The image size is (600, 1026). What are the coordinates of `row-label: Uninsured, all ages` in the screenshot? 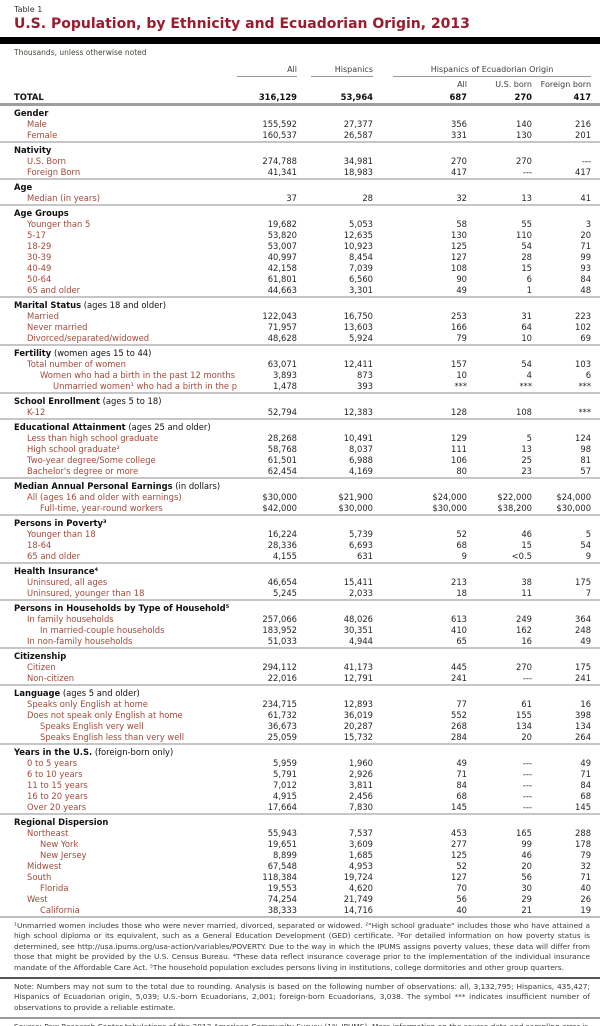 It's located at (67, 582).